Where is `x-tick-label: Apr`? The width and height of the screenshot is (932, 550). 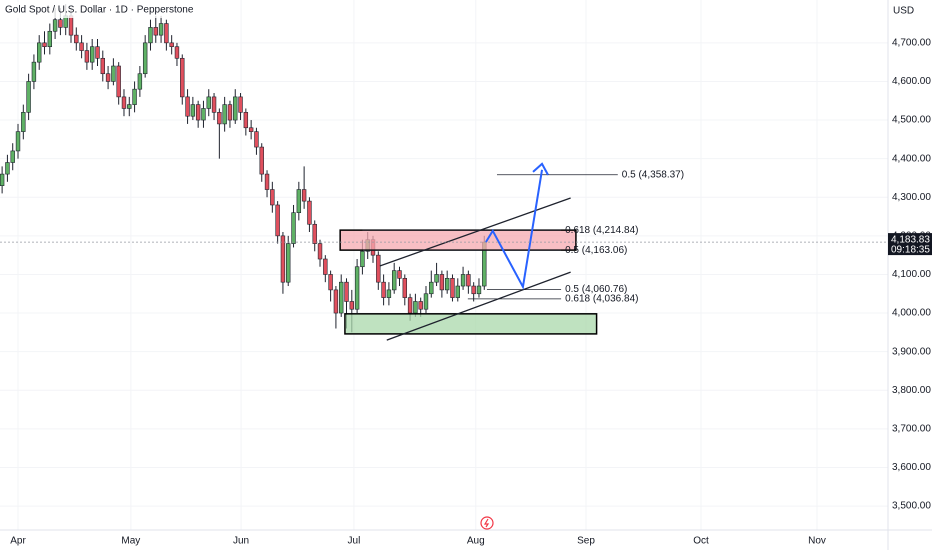 x-tick-label: Apr is located at coordinates (18, 541).